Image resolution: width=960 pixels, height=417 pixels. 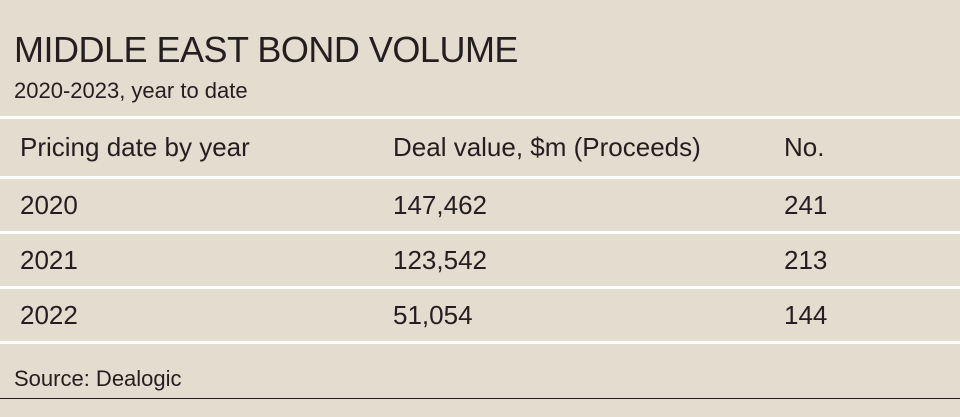 What do you see at coordinates (804, 147) in the screenshot?
I see `column-header-number: No.` at bounding box center [804, 147].